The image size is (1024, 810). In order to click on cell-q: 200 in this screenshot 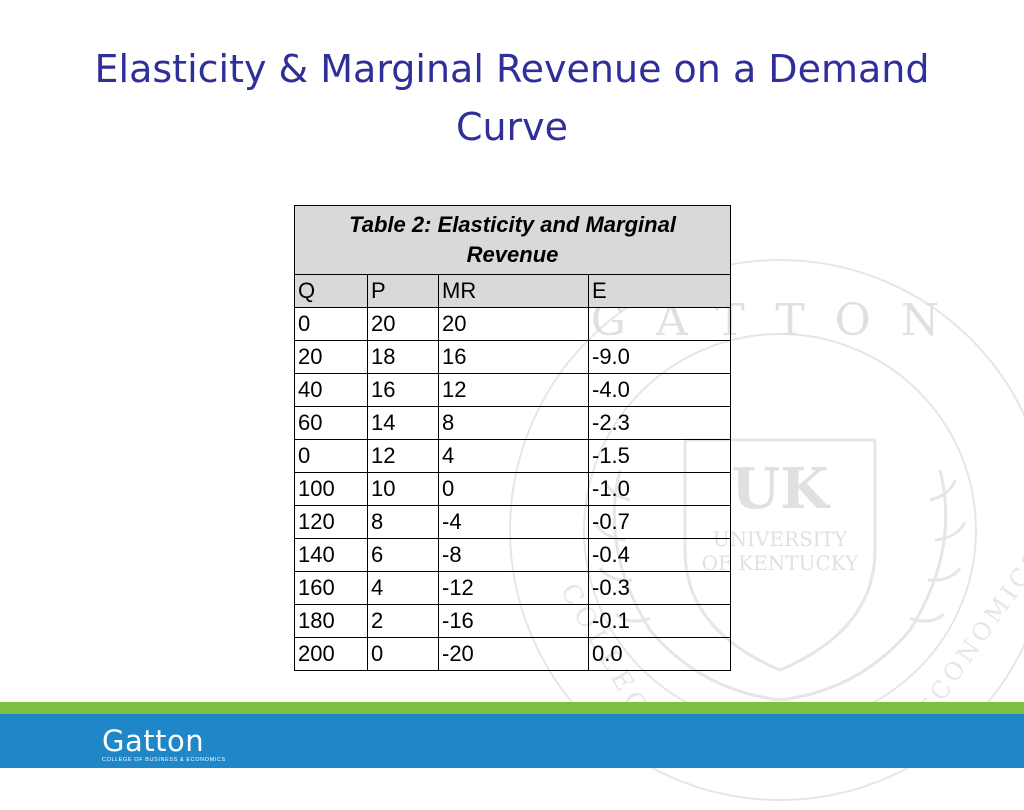, I will do `click(331, 654)`.